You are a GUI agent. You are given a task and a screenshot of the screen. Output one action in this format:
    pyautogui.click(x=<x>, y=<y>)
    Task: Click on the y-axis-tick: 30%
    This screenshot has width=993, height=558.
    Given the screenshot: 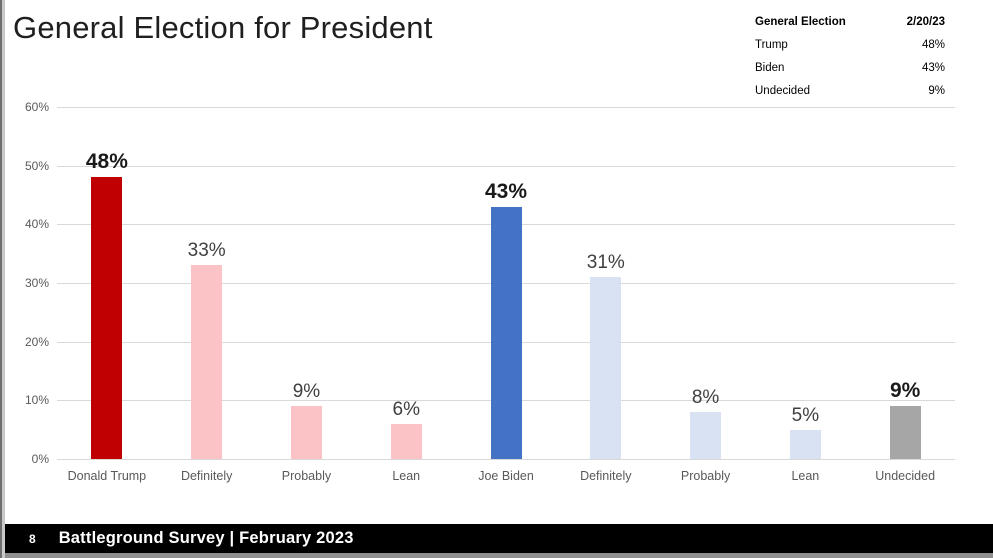 What is the action you would take?
    pyautogui.click(x=36, y=283)
    